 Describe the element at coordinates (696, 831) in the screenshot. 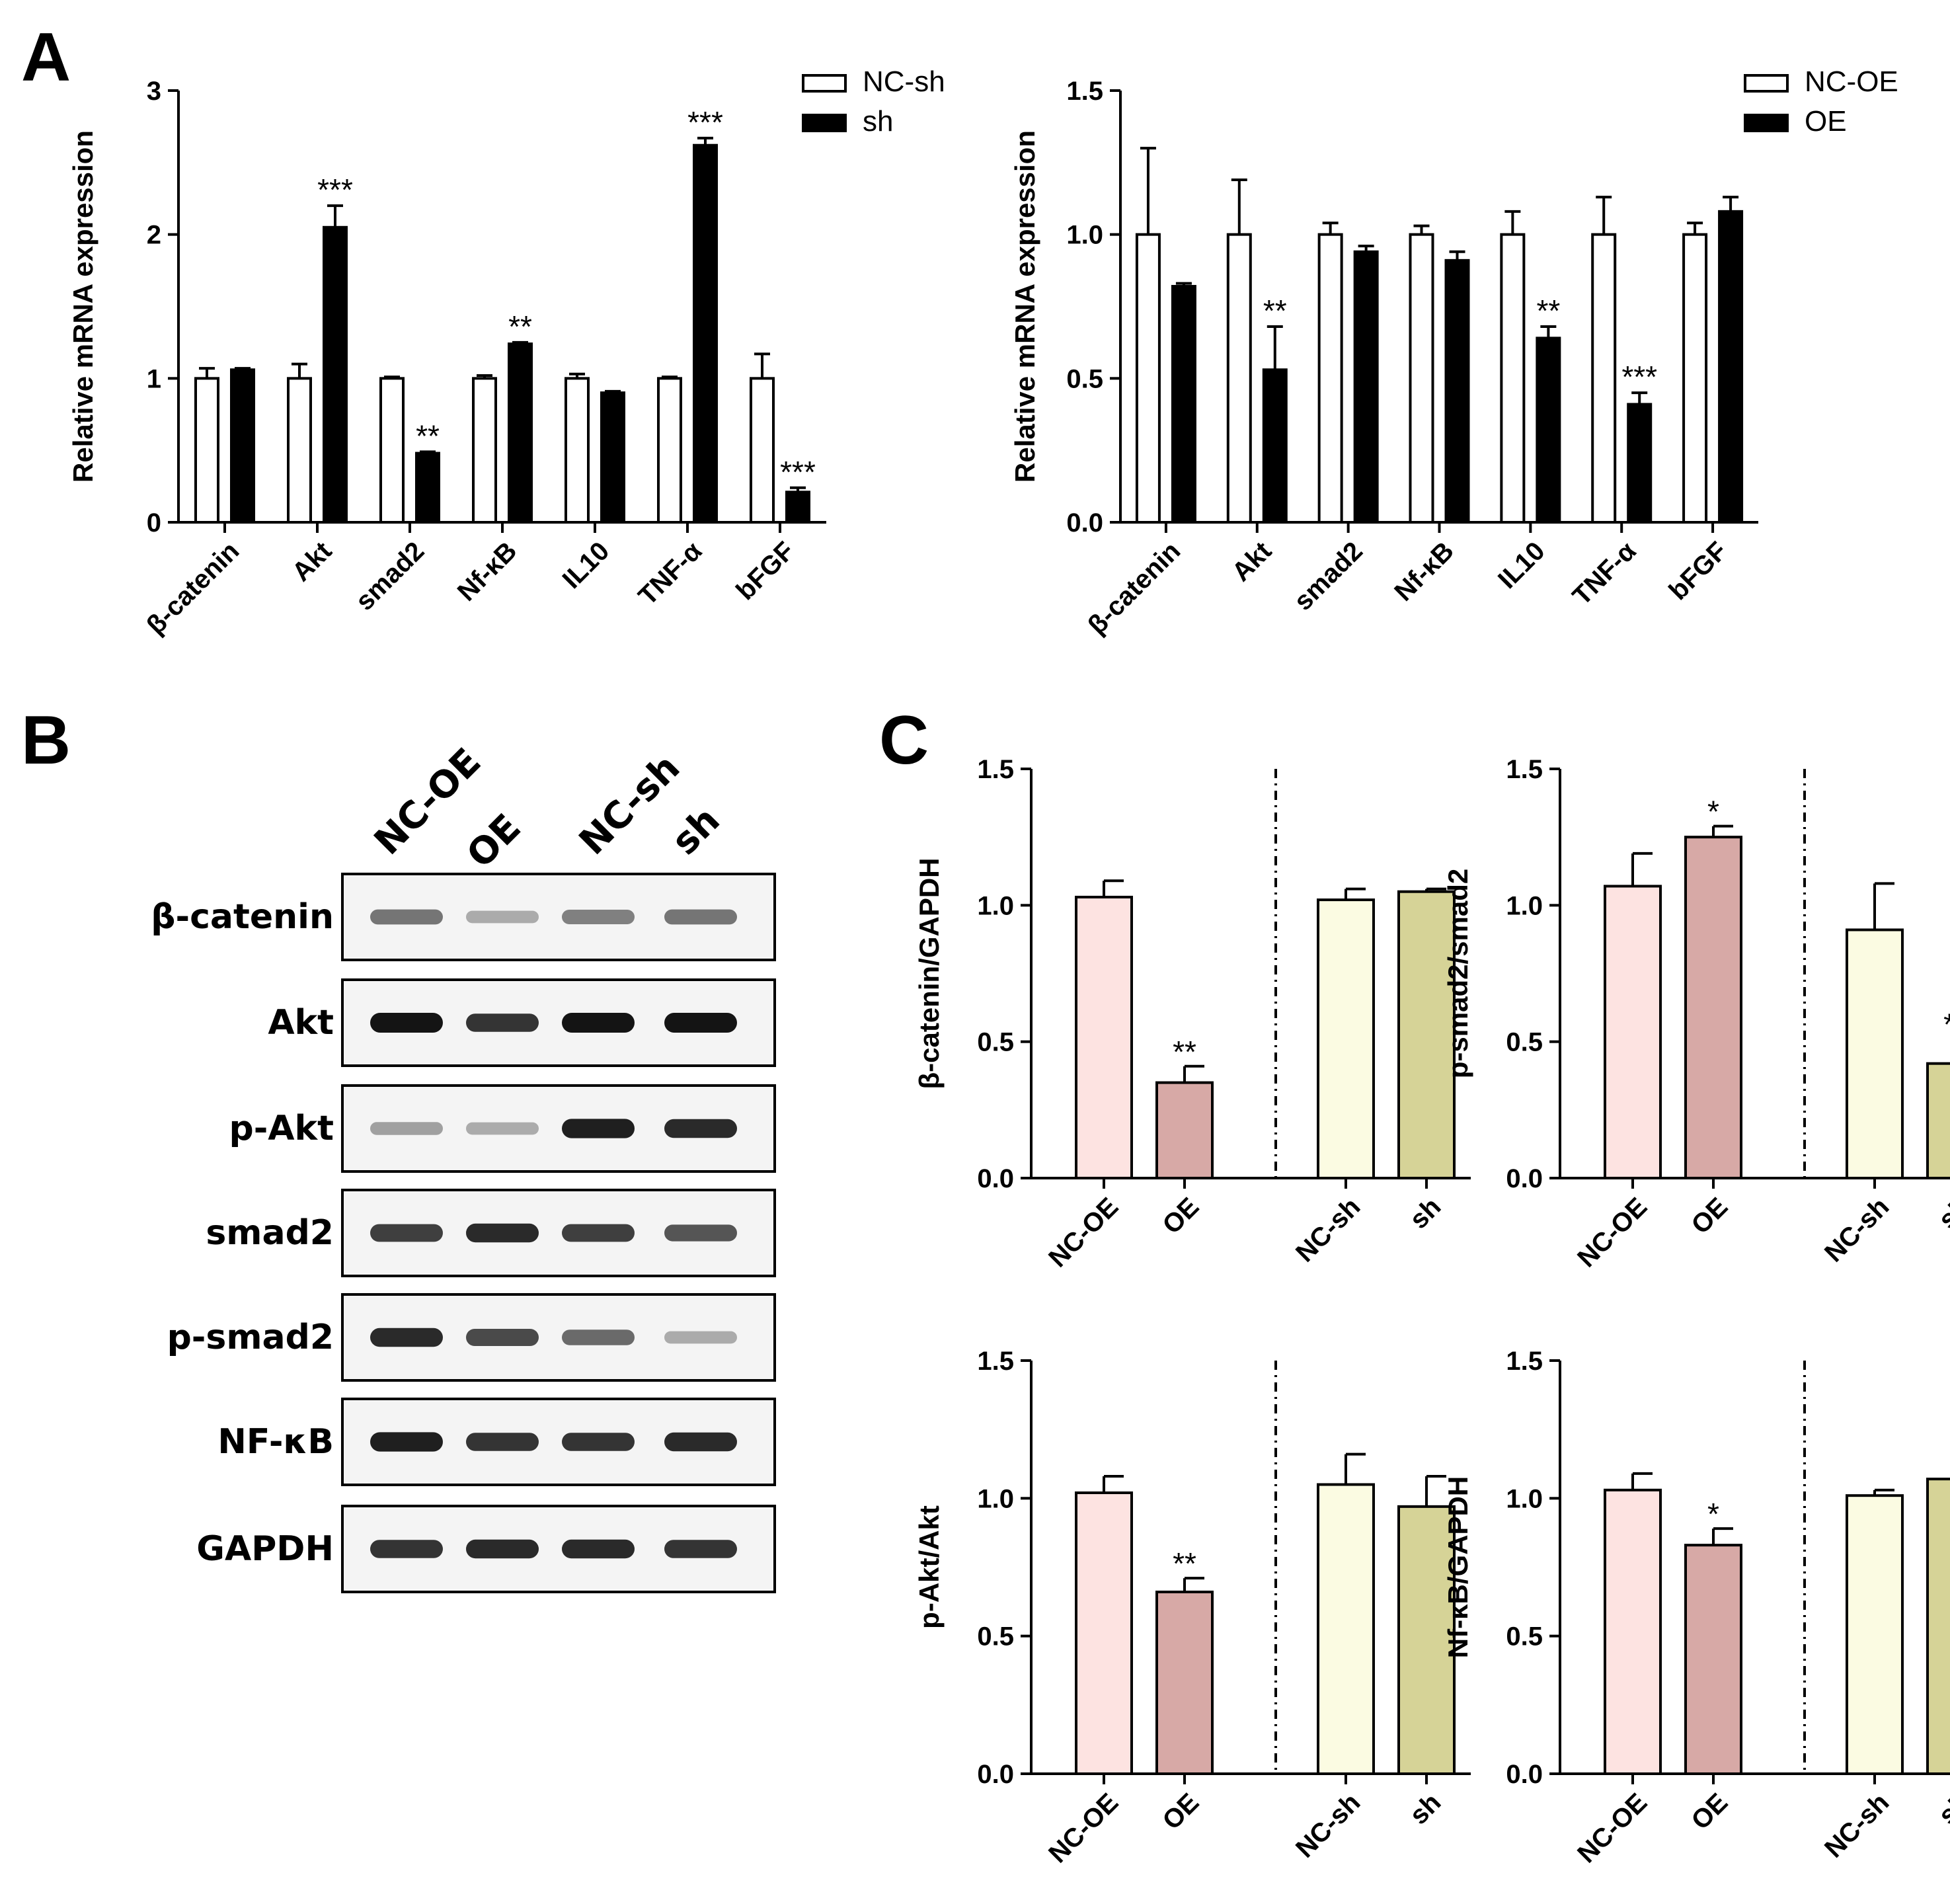

I see `lane-label: sh` at that location.